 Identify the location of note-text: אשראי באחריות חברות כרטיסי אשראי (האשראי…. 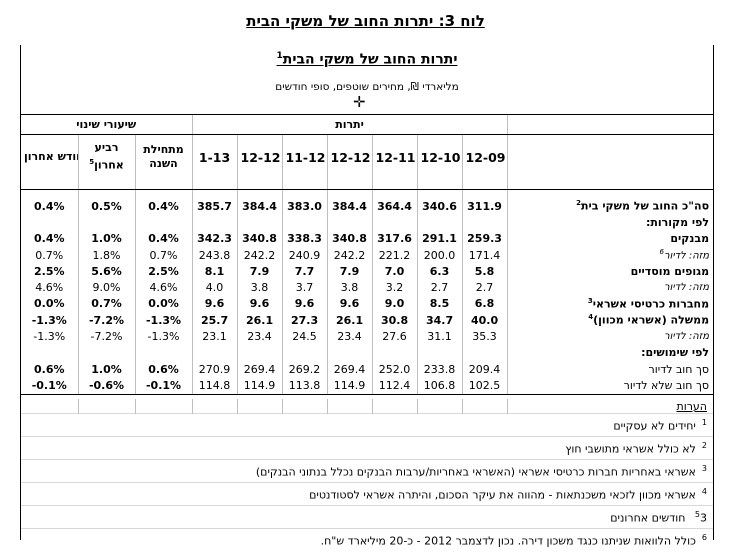
(476, 471).